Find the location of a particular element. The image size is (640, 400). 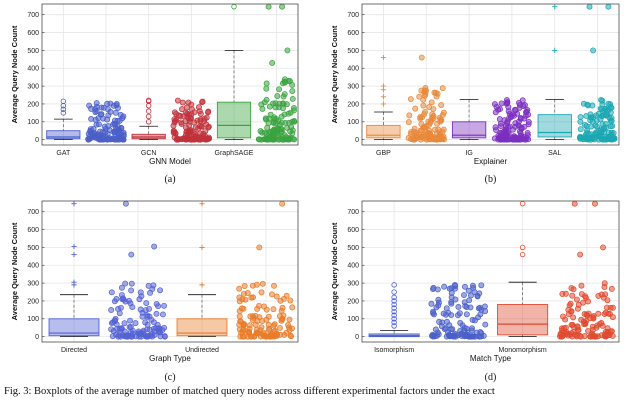

y-tick-label: 600 is located at coordinates (353, 230).